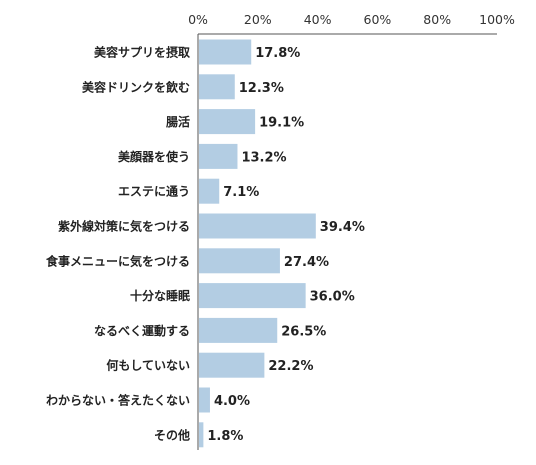  What do you see at coordinates (154, 156) in the screenshot?
I see `category-label: 美顔器を使う` at bounding box center [154, 156].